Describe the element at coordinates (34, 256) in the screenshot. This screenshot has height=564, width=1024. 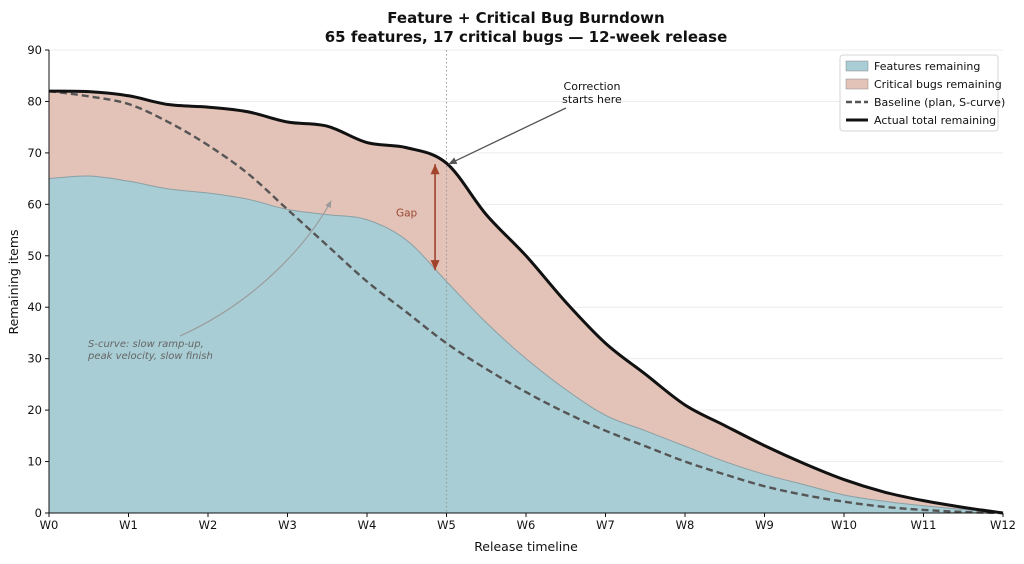
I see `y-tick-label: 50` at that location.